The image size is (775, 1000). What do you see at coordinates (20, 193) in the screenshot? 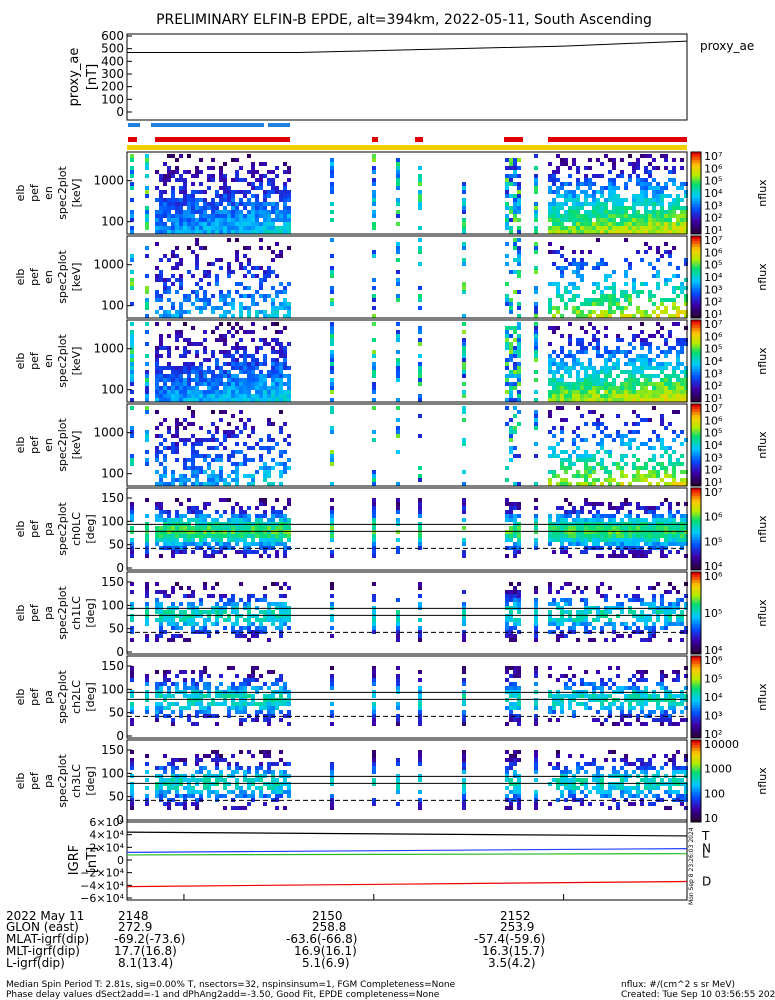
I see `y-axis-label-part: elb` at bounding box center [20, 193].